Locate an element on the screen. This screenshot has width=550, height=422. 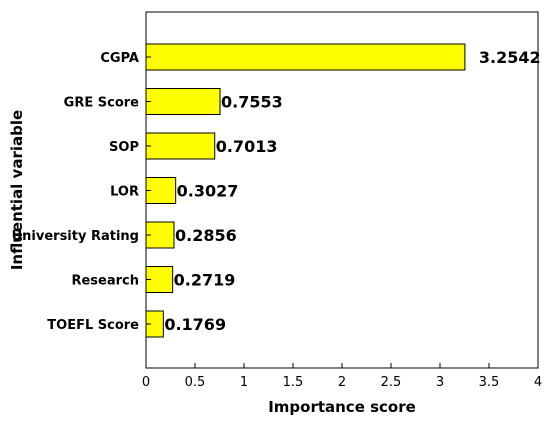
x-tick-label: 2.5 is located at coordinates (391, 382).